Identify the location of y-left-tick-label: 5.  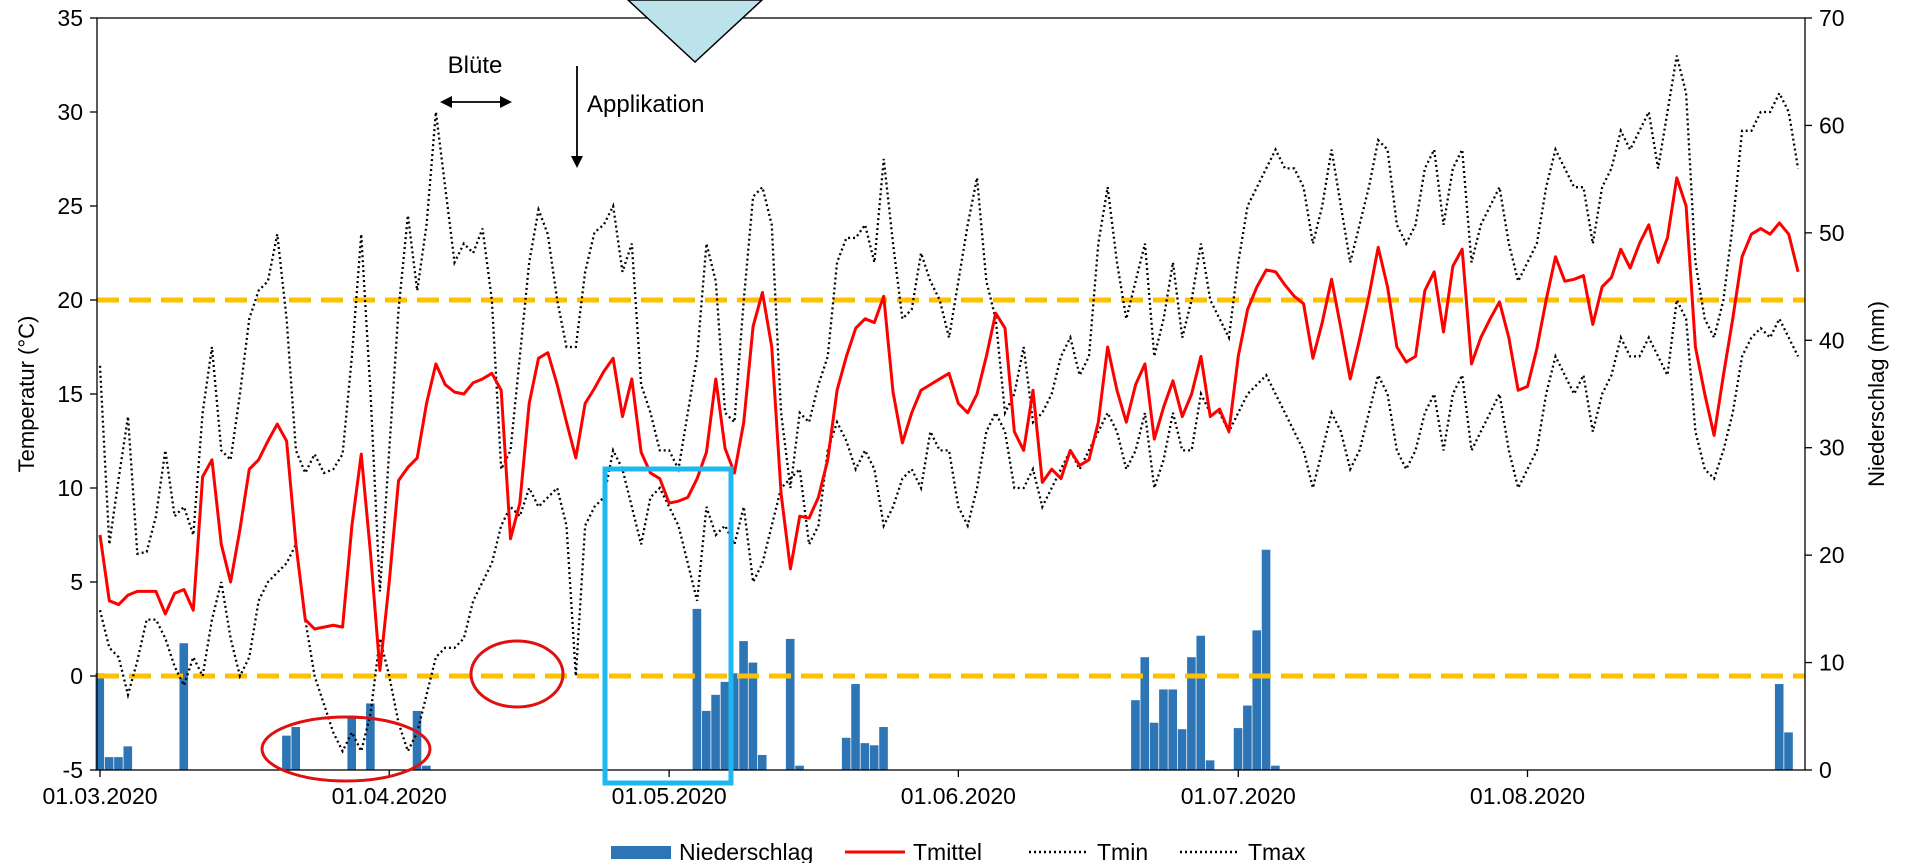
(76, 582).